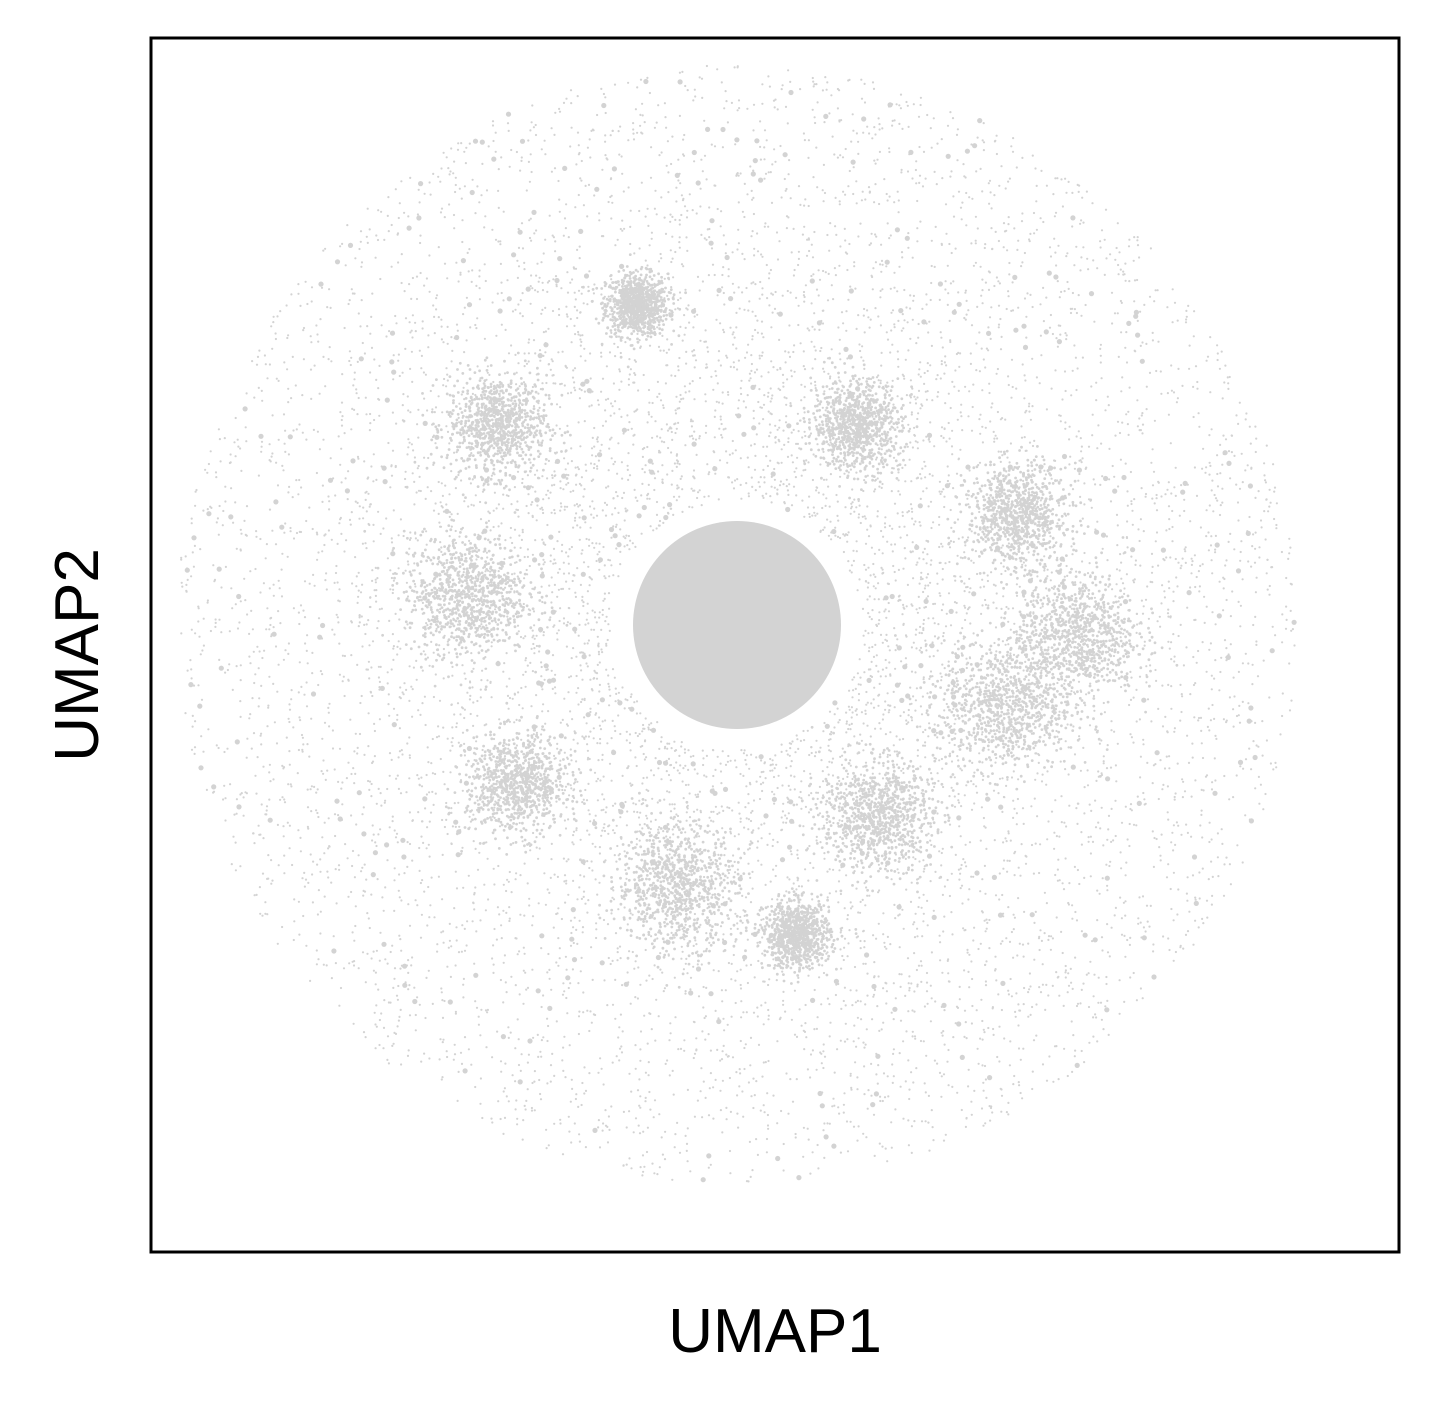 Image resolution: width=1439 pixels, height=1407 pixels. I want to click on central-cluster, so click(737, 625).